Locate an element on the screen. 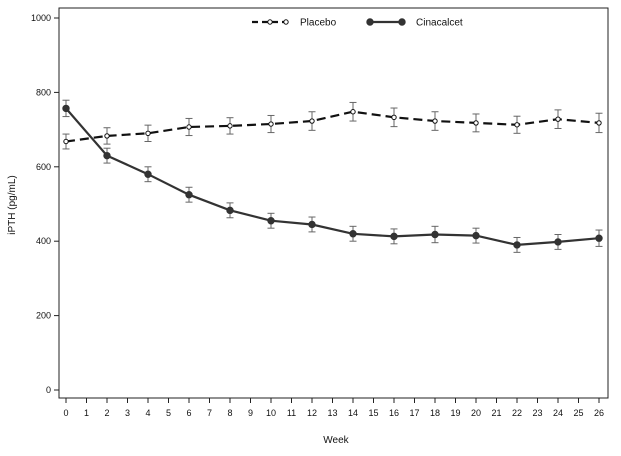 The width and height of the screenshot is (621, 456). x-tick-label: 23 is located at coordinates (537, 413).